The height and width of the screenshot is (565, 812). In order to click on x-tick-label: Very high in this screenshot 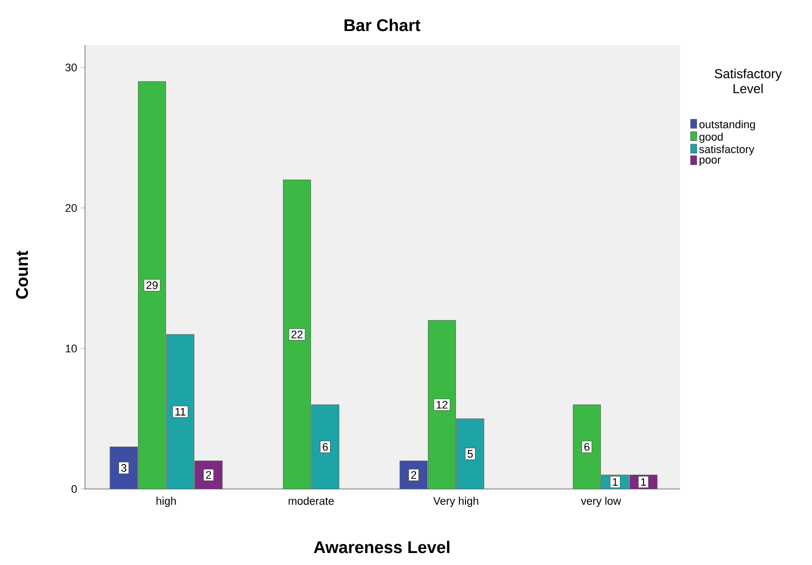, I will do `click(455, 501)`.